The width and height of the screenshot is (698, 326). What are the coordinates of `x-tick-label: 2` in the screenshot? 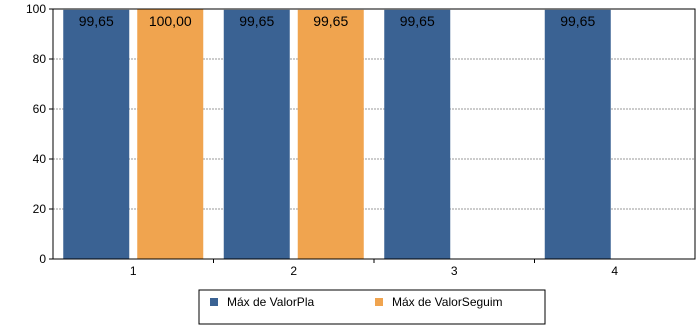 It's located at (293, 271).